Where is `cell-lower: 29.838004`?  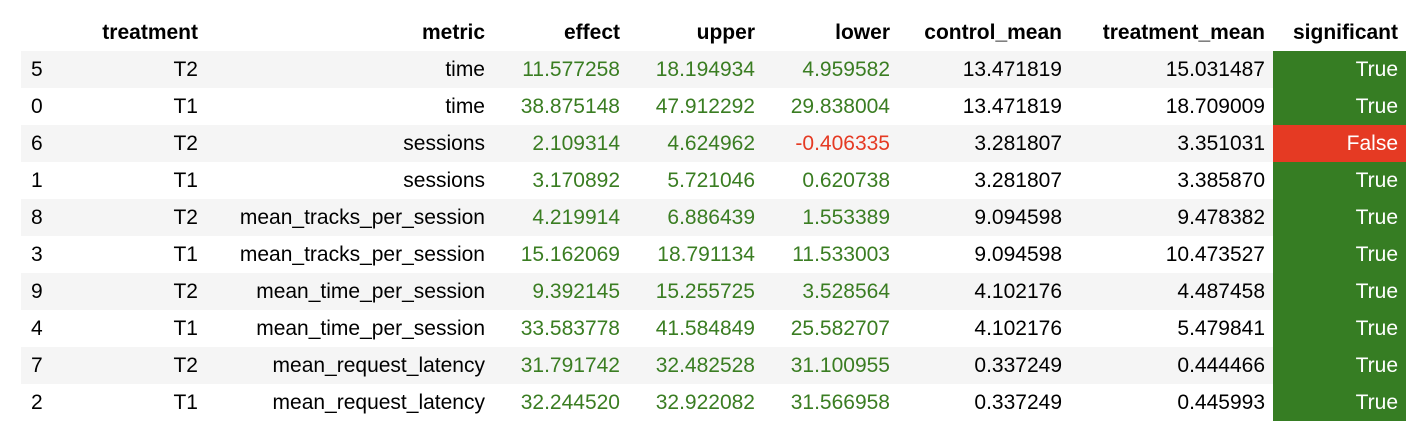
cell-lower: 29.838004 is located at coordinates (830, 106).